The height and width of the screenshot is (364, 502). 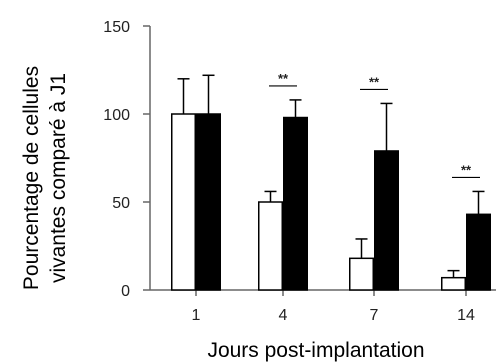 What do you see at coordinates (116, 115) in the screenshot?
I see `y-tick-label-100: 100` at bounding box center [116, 115].